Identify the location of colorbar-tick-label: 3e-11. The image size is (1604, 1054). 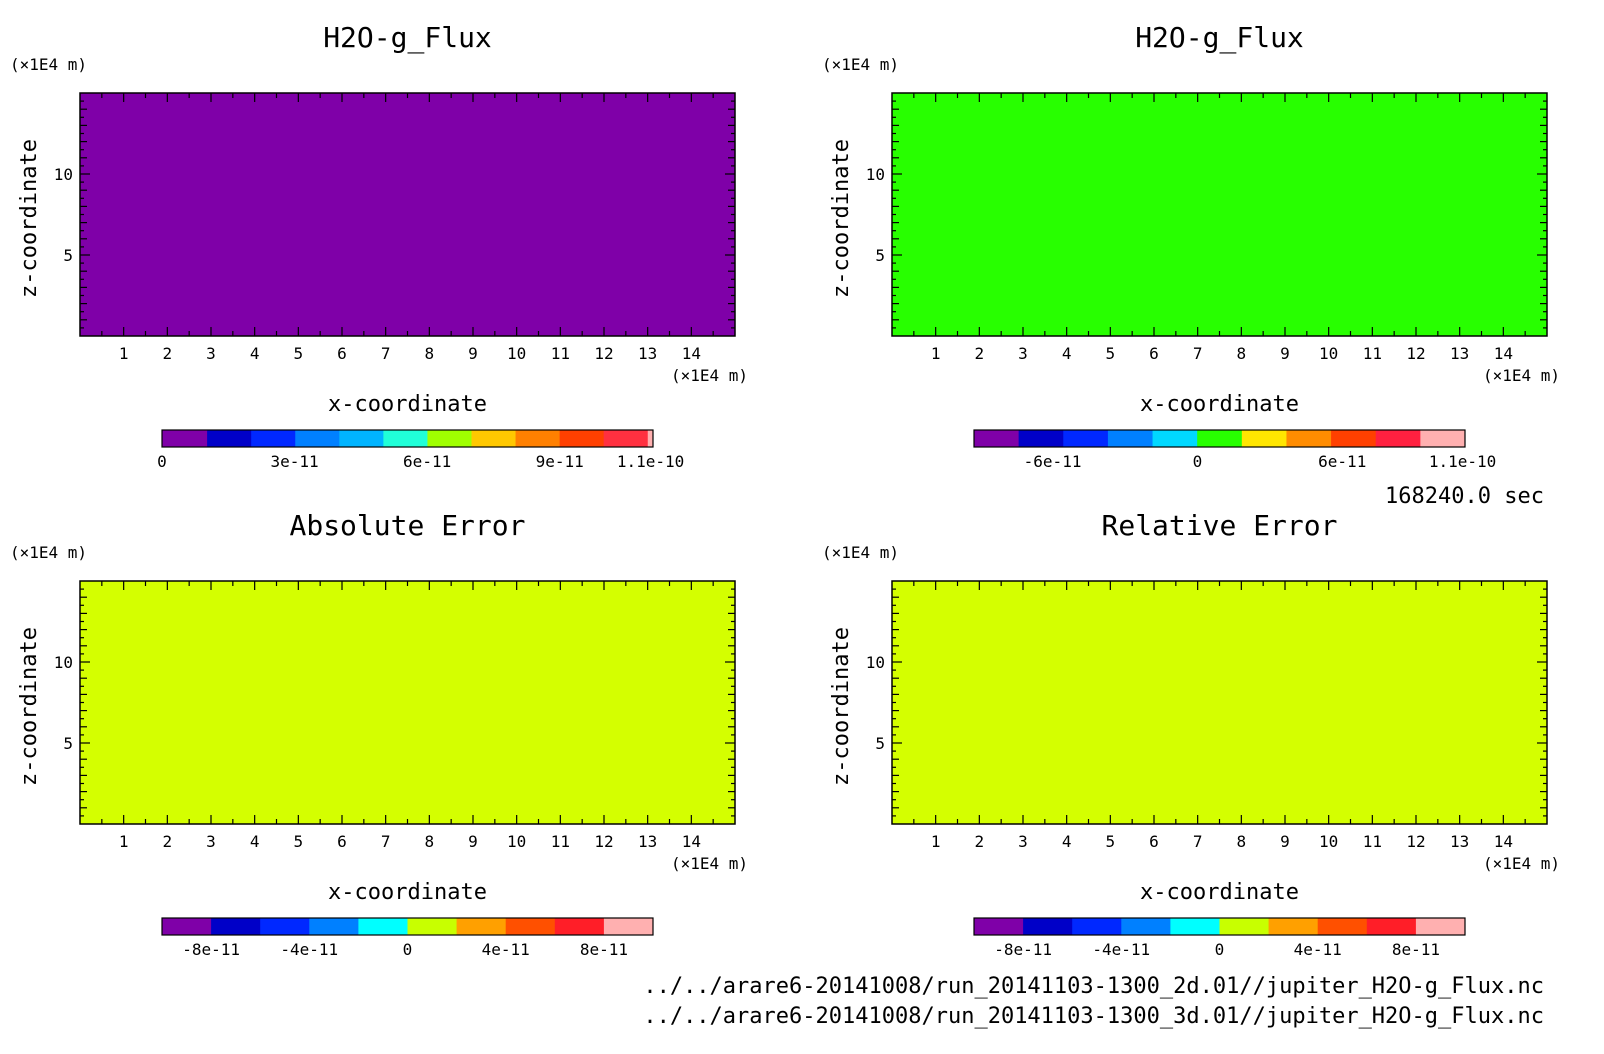
(294, 461).